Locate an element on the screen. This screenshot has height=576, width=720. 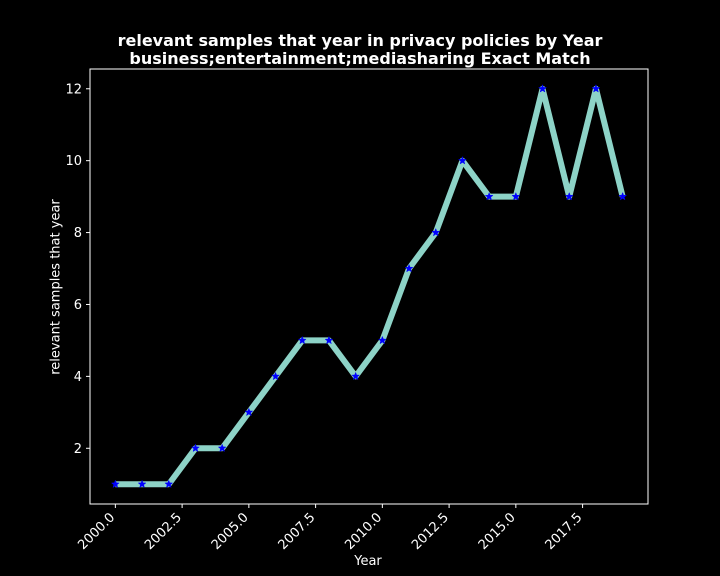
x-tick-label: 2015.0 is located at coordinates (497, 531).